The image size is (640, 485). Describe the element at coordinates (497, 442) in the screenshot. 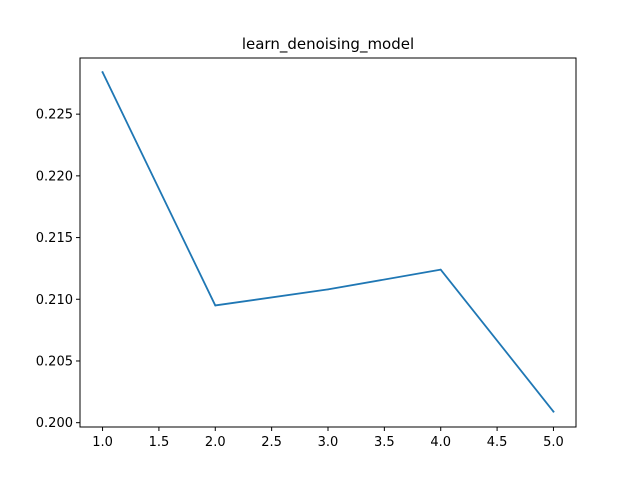

I see `x-tick-label: 4.5` at that location.